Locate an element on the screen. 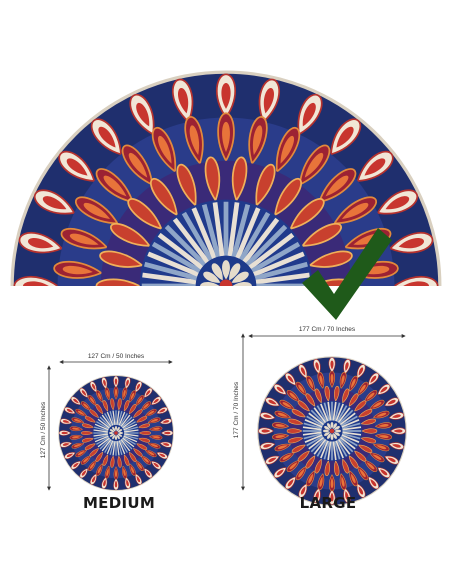 The width and height of the screenshot is (452, 584). large-mandala is located at coordinates (332, 431).